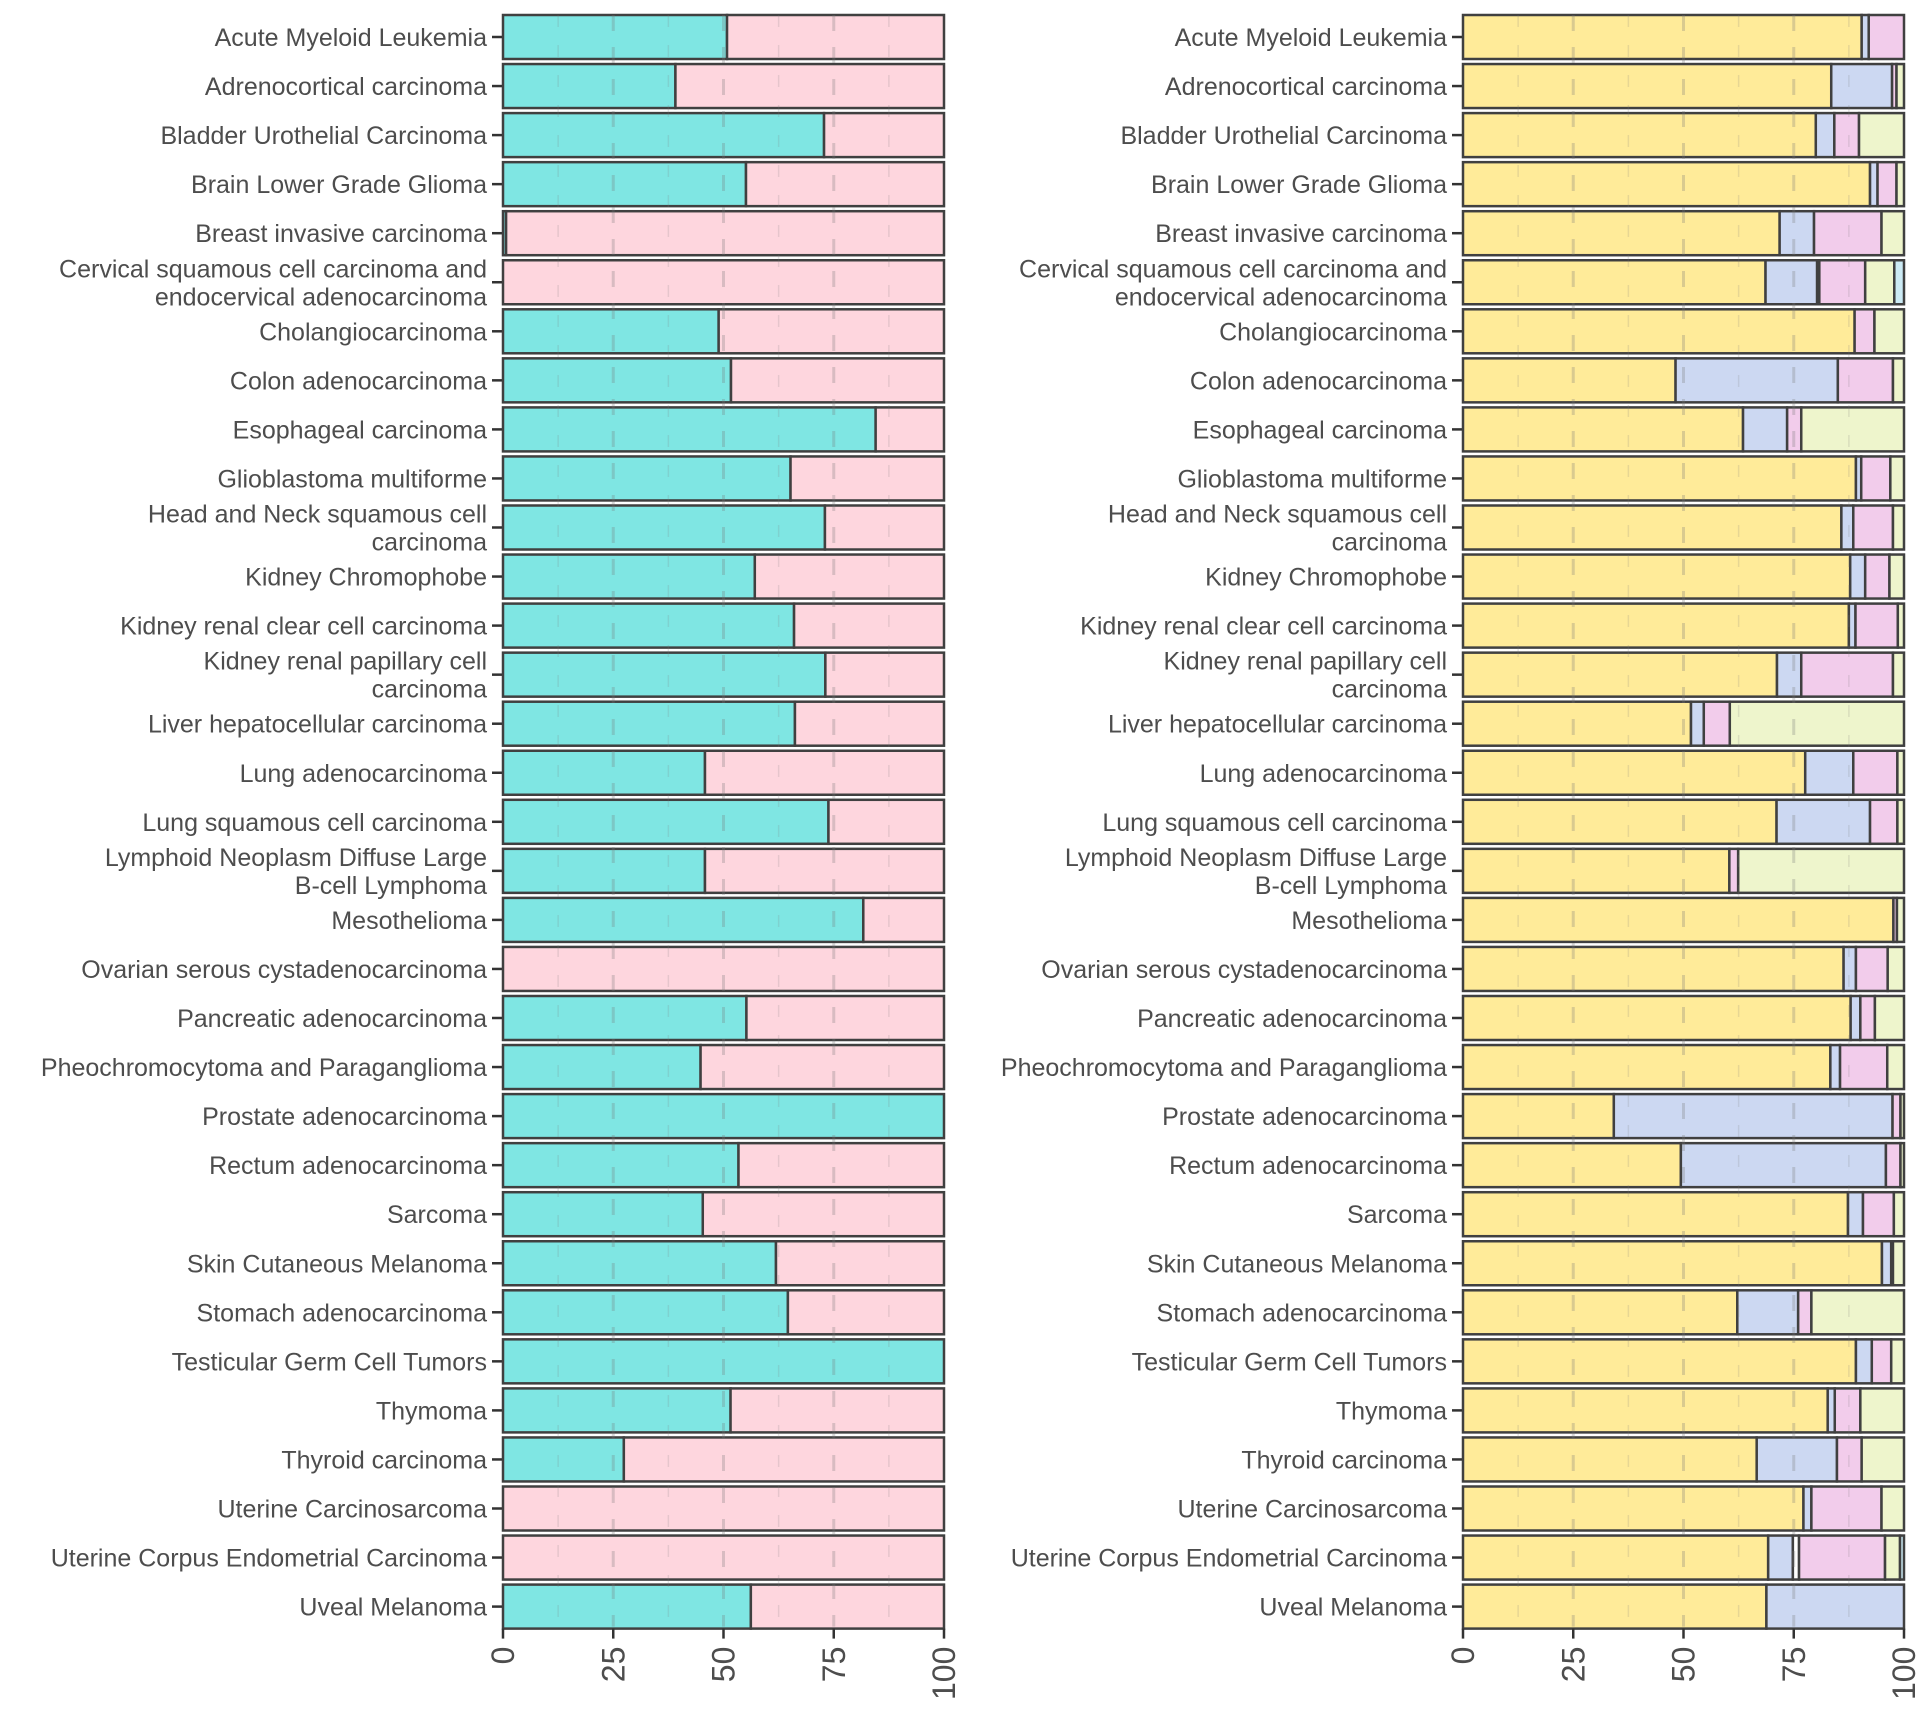 The image size is (1920, 1728). I want to click on y-tick-label: Uveal Melanoma, so click(393, 1608).